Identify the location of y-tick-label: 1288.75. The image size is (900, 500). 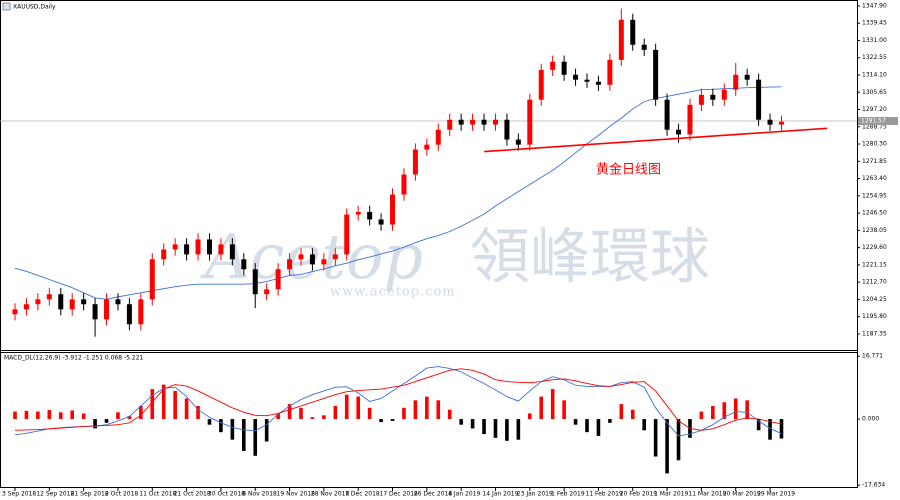
(874, 126).